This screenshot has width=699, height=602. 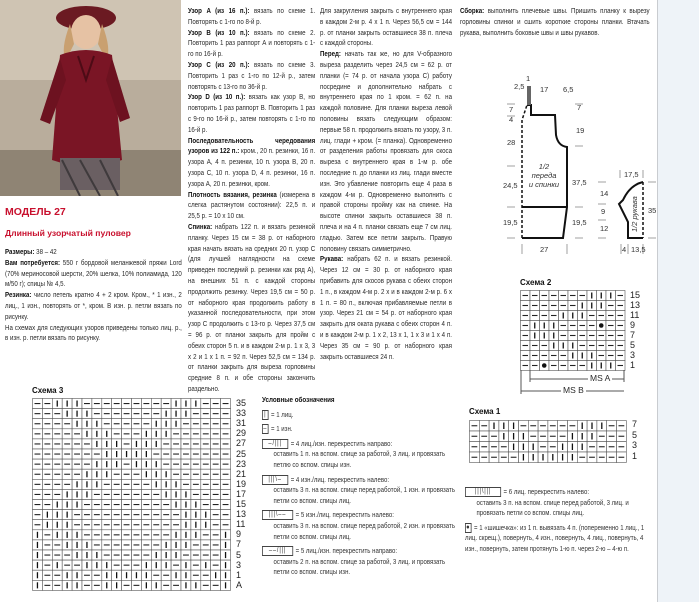 I want to click on row-number-label: 1, so click(x=633, y=365).